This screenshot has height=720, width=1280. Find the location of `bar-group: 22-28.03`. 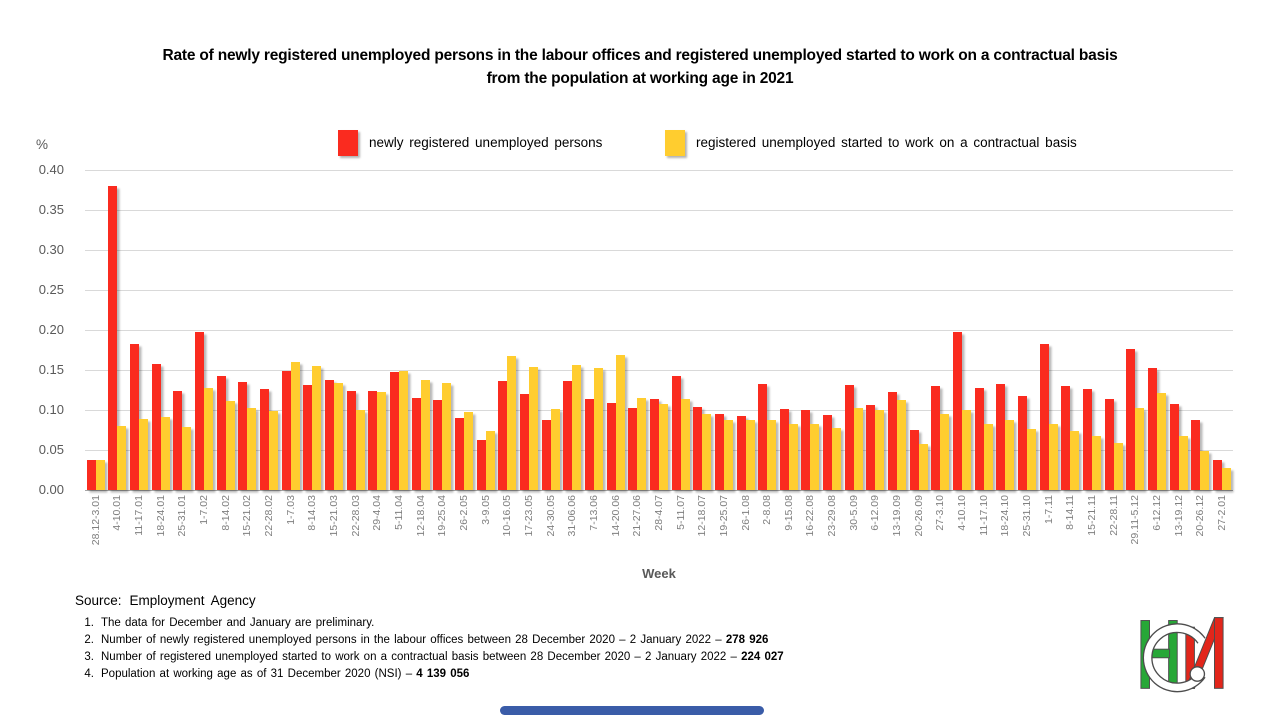

bar-group: 22-28.03 is located at coordinates (356, 353).